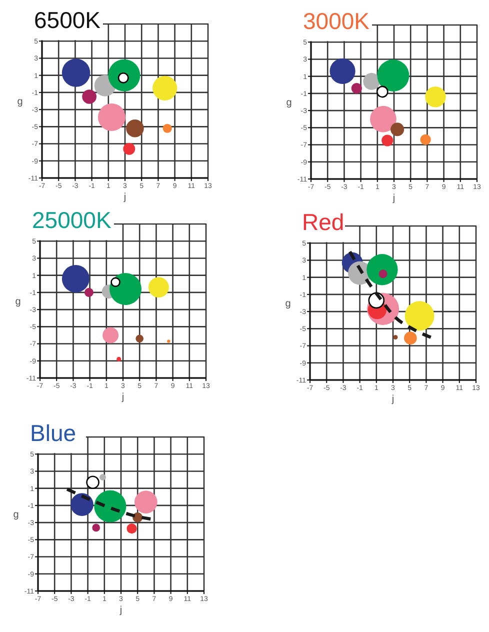 The image size is (489, 632). Describe the element at coordinates (68, 20) in the screenshot. I see `chart-title: 6500K` at that location.